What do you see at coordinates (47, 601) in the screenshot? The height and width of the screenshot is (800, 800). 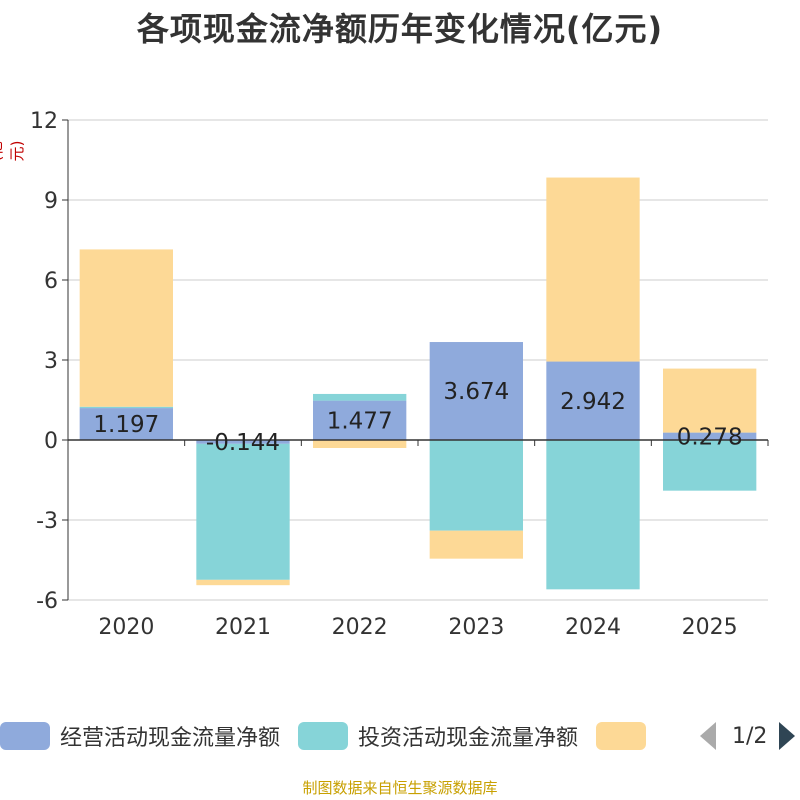 I see `y-tick-label: -6` at bounding box center [47, 601].